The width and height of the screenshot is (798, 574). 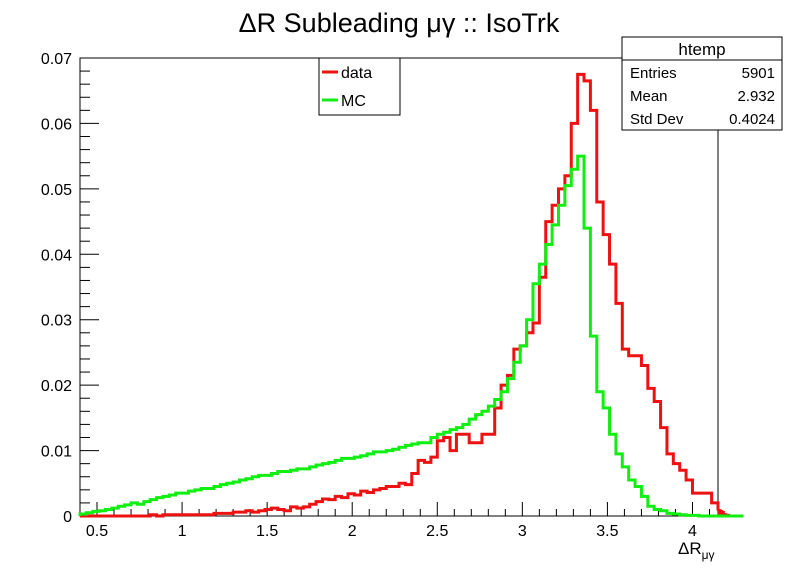 What do you see at coordinates (56, 452) in the screenshot?
I see `y-tick-label: 0.01` at bounding box center [56, 452].